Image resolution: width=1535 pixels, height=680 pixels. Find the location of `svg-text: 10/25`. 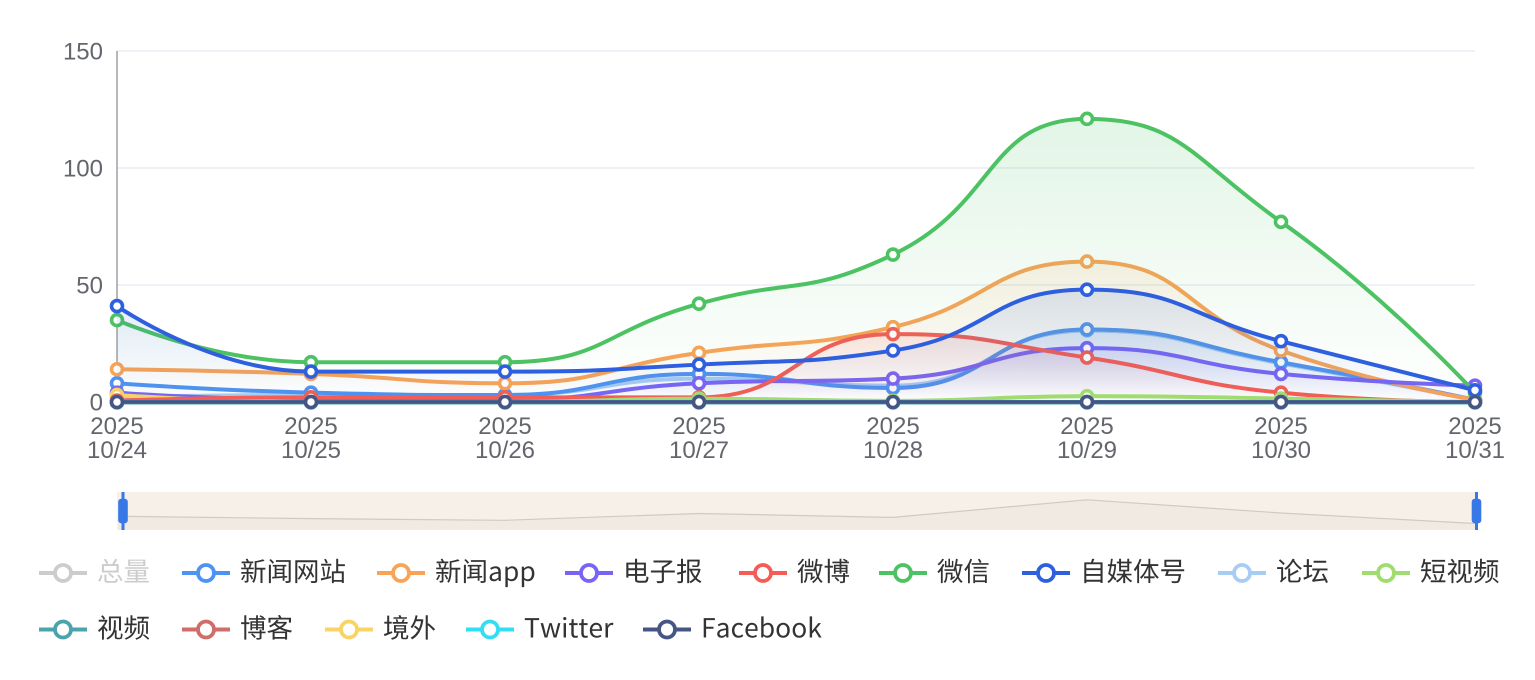

svg-text: 10/25 is located at coordinates (311, 450).